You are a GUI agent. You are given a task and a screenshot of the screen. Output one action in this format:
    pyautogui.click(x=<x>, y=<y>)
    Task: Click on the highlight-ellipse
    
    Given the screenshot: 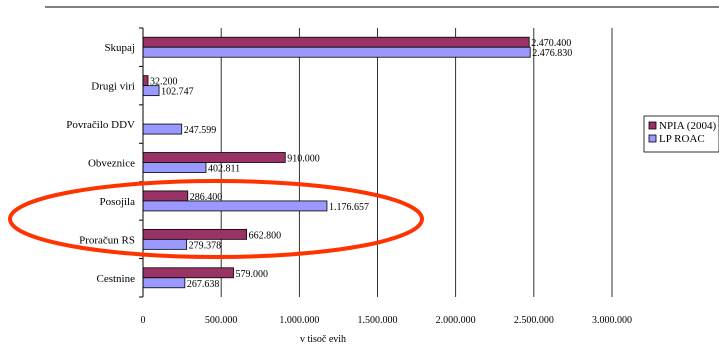 What is the action you would take?
    pyautogui.click(x=216, y=219)
    